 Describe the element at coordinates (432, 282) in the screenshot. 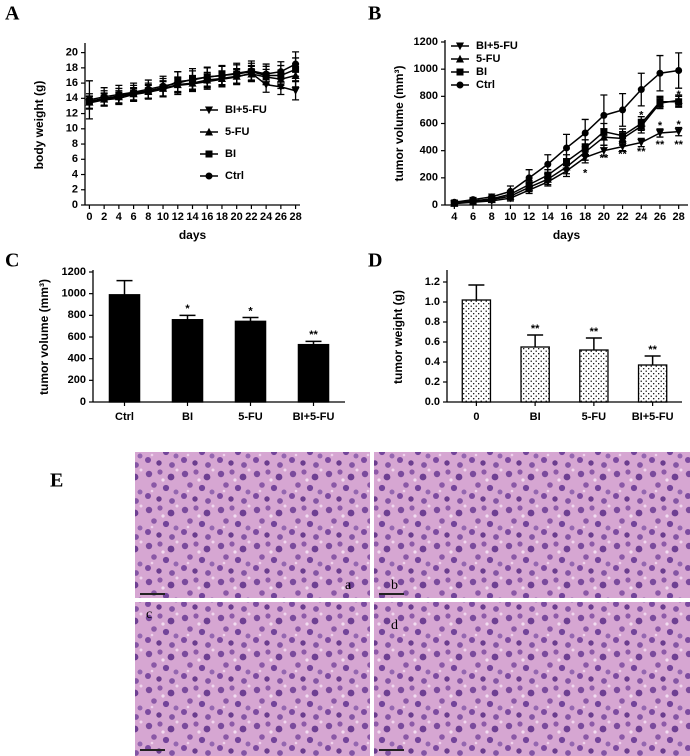

I see `y-tick-label: 1.2` at that location.